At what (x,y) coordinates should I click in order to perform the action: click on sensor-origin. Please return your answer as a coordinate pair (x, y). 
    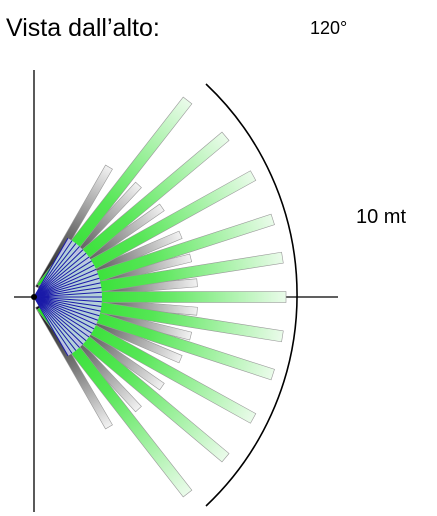
    Looking at the image, I should click on (34, 297).